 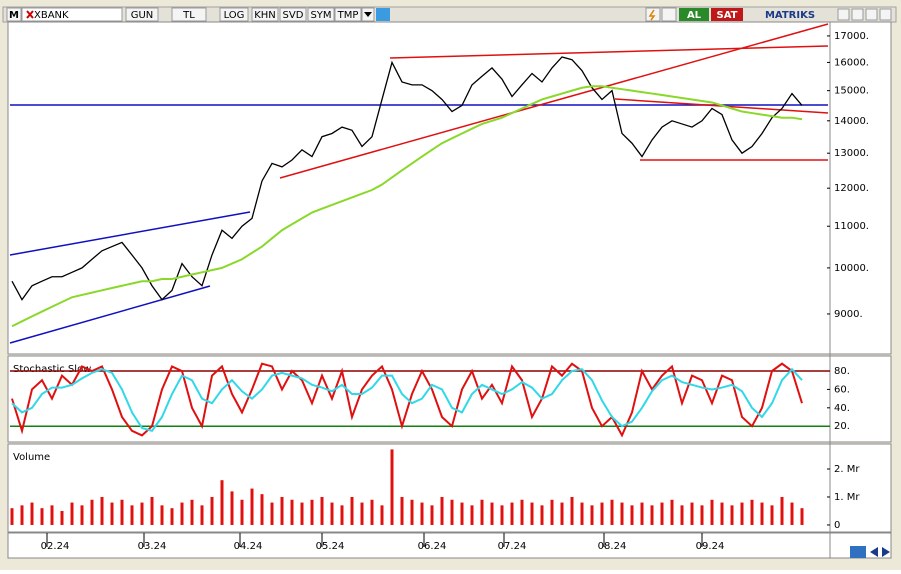 What do you see at coordinates (55, 546) in the screenshot?
I see `x-tick-label: 02.24` at bounding box center [55, 546].